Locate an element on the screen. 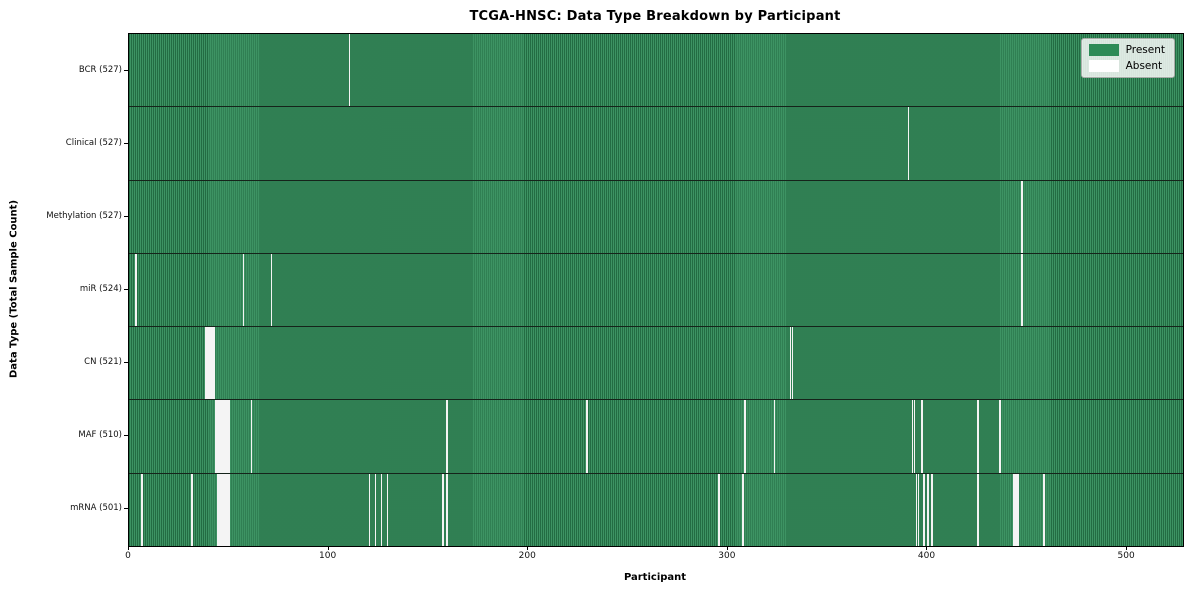 The width and height of the screenshot is (1200, 600). y-tick-label-clinical: Clinical (527) is located at coordinates (93, 142).